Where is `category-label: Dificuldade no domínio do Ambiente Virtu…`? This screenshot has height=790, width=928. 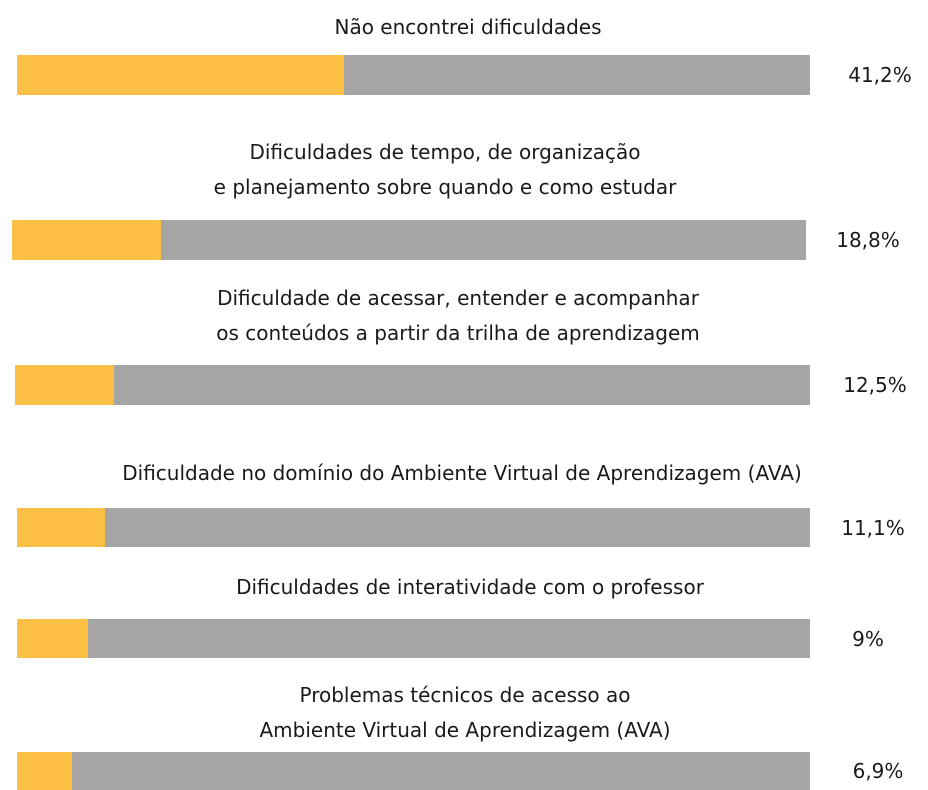 category-label: Dificuldade no domínio do Ambiente Virtu… is located at coordinates (462, 473).